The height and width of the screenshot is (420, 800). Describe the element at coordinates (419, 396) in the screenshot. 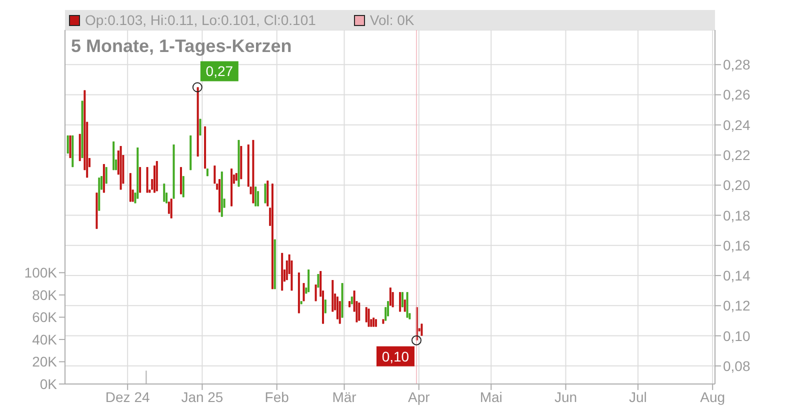

I see `x-tick-label: Apr` at that location.